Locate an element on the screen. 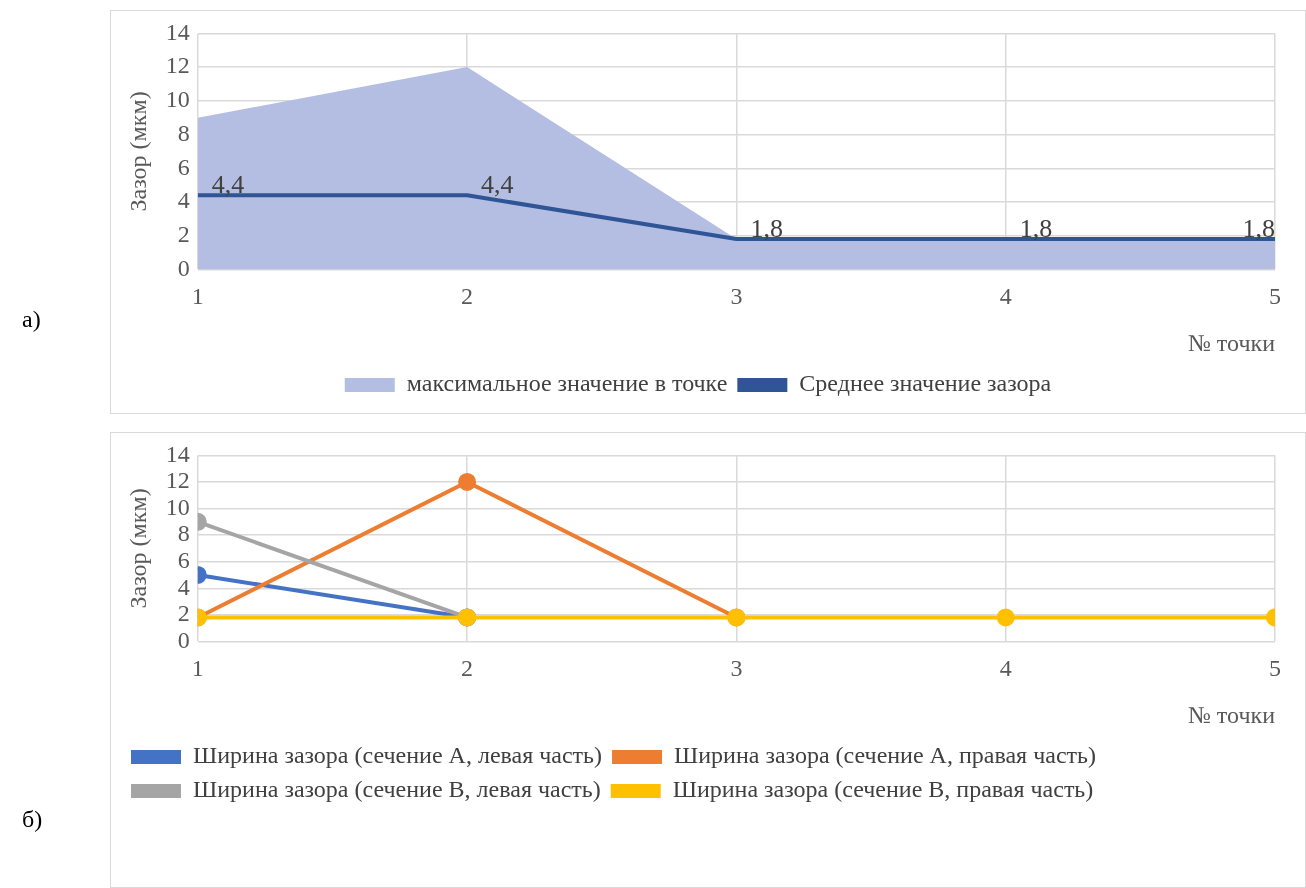 The height and width of the screenshot is (888, 1306). text: а) is located at coordinates (31, 319).